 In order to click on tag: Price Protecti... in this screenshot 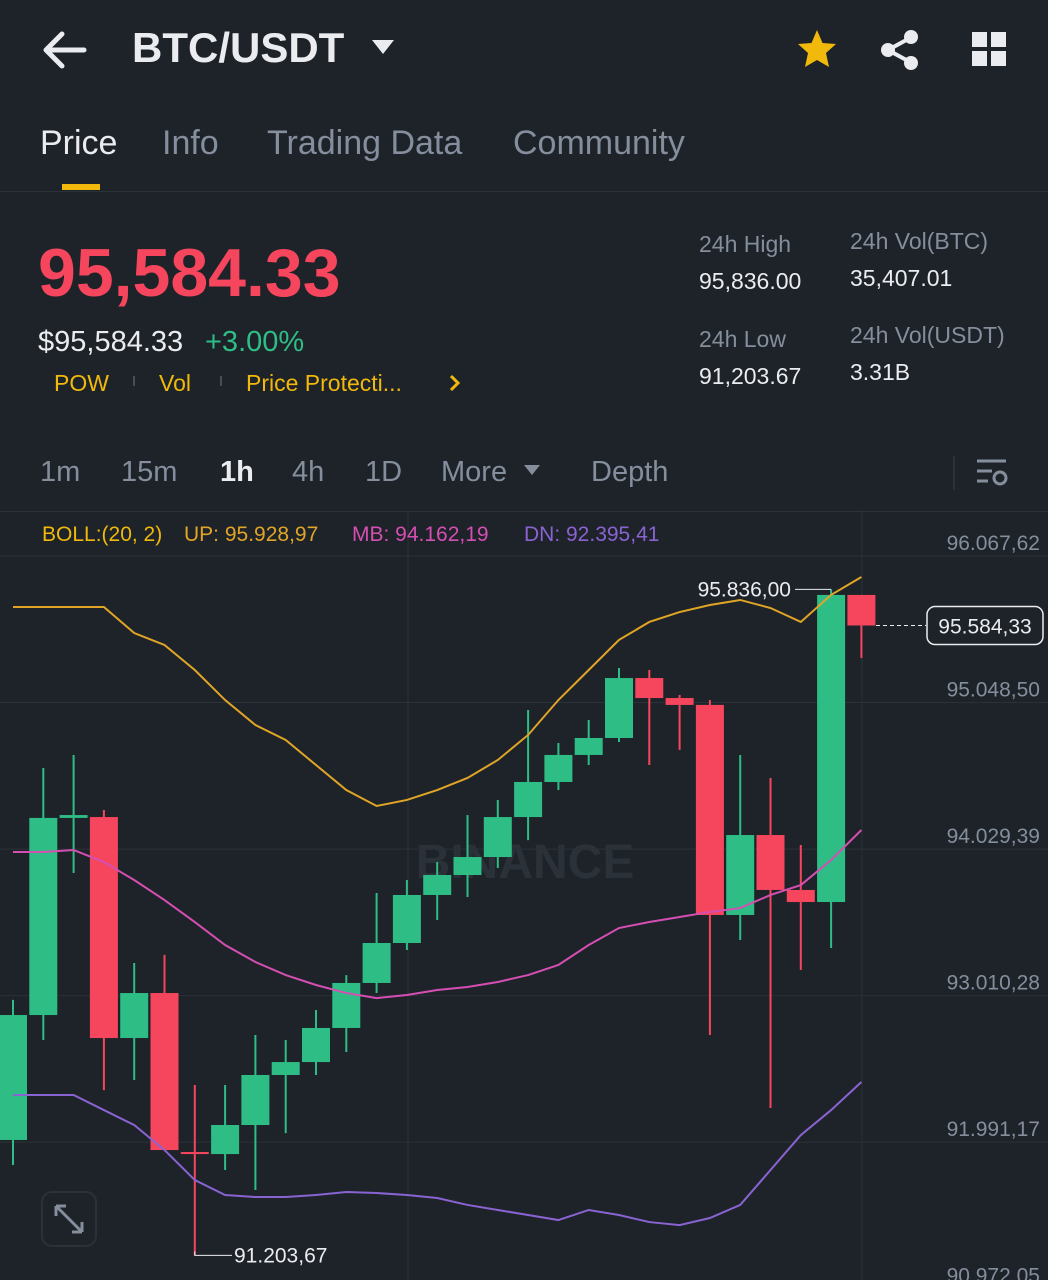, I will do `click(324, 383)`.